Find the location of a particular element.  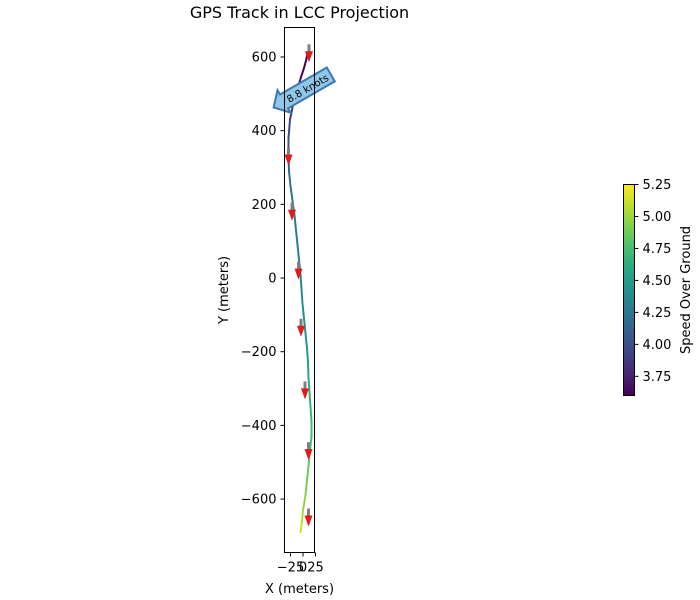

colorbar-tick-label: 4.25 is located at coordinates (657, 313).